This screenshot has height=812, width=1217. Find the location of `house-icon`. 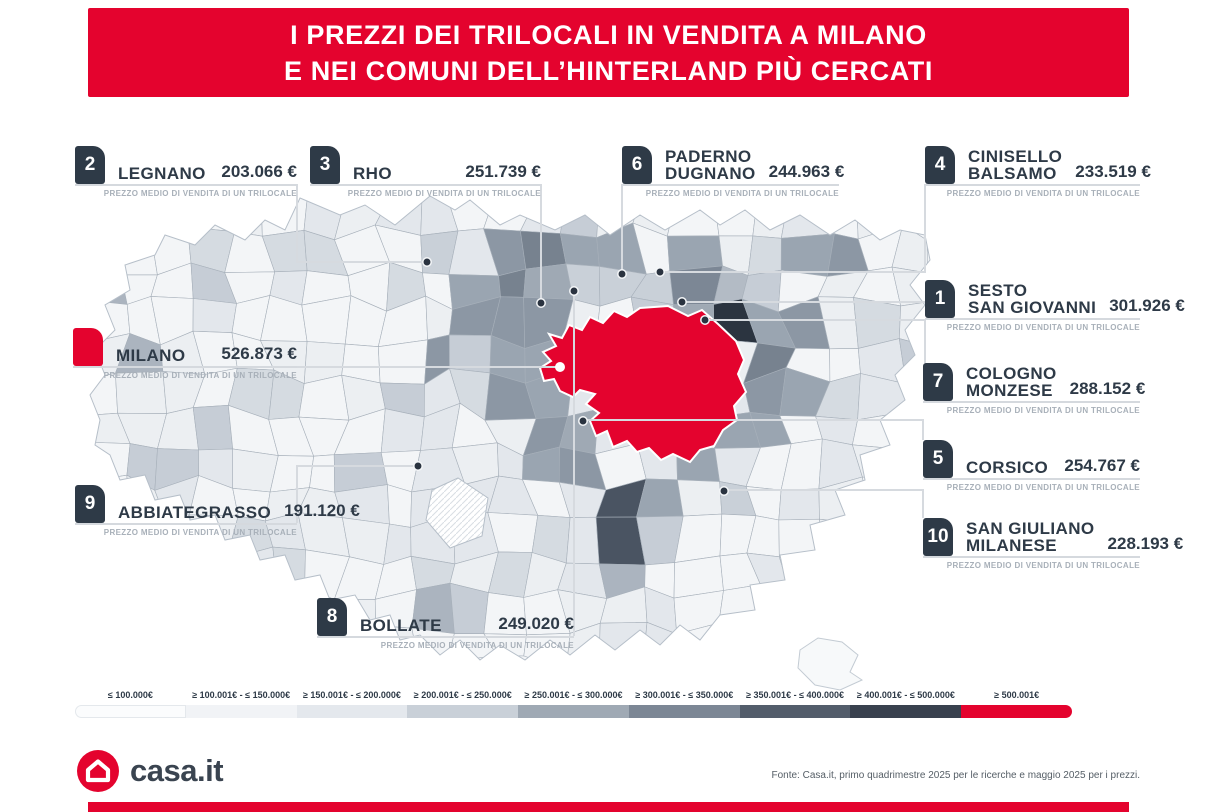

house-icon is located at coordinates (98, 771).